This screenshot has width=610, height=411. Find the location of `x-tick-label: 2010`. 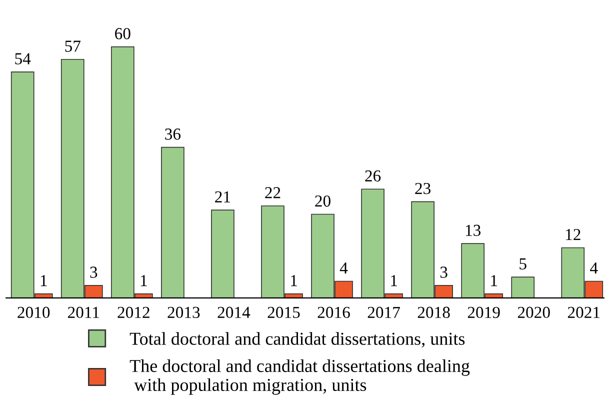

x-tick-label: 2010 is located at coordinates (34, 312).